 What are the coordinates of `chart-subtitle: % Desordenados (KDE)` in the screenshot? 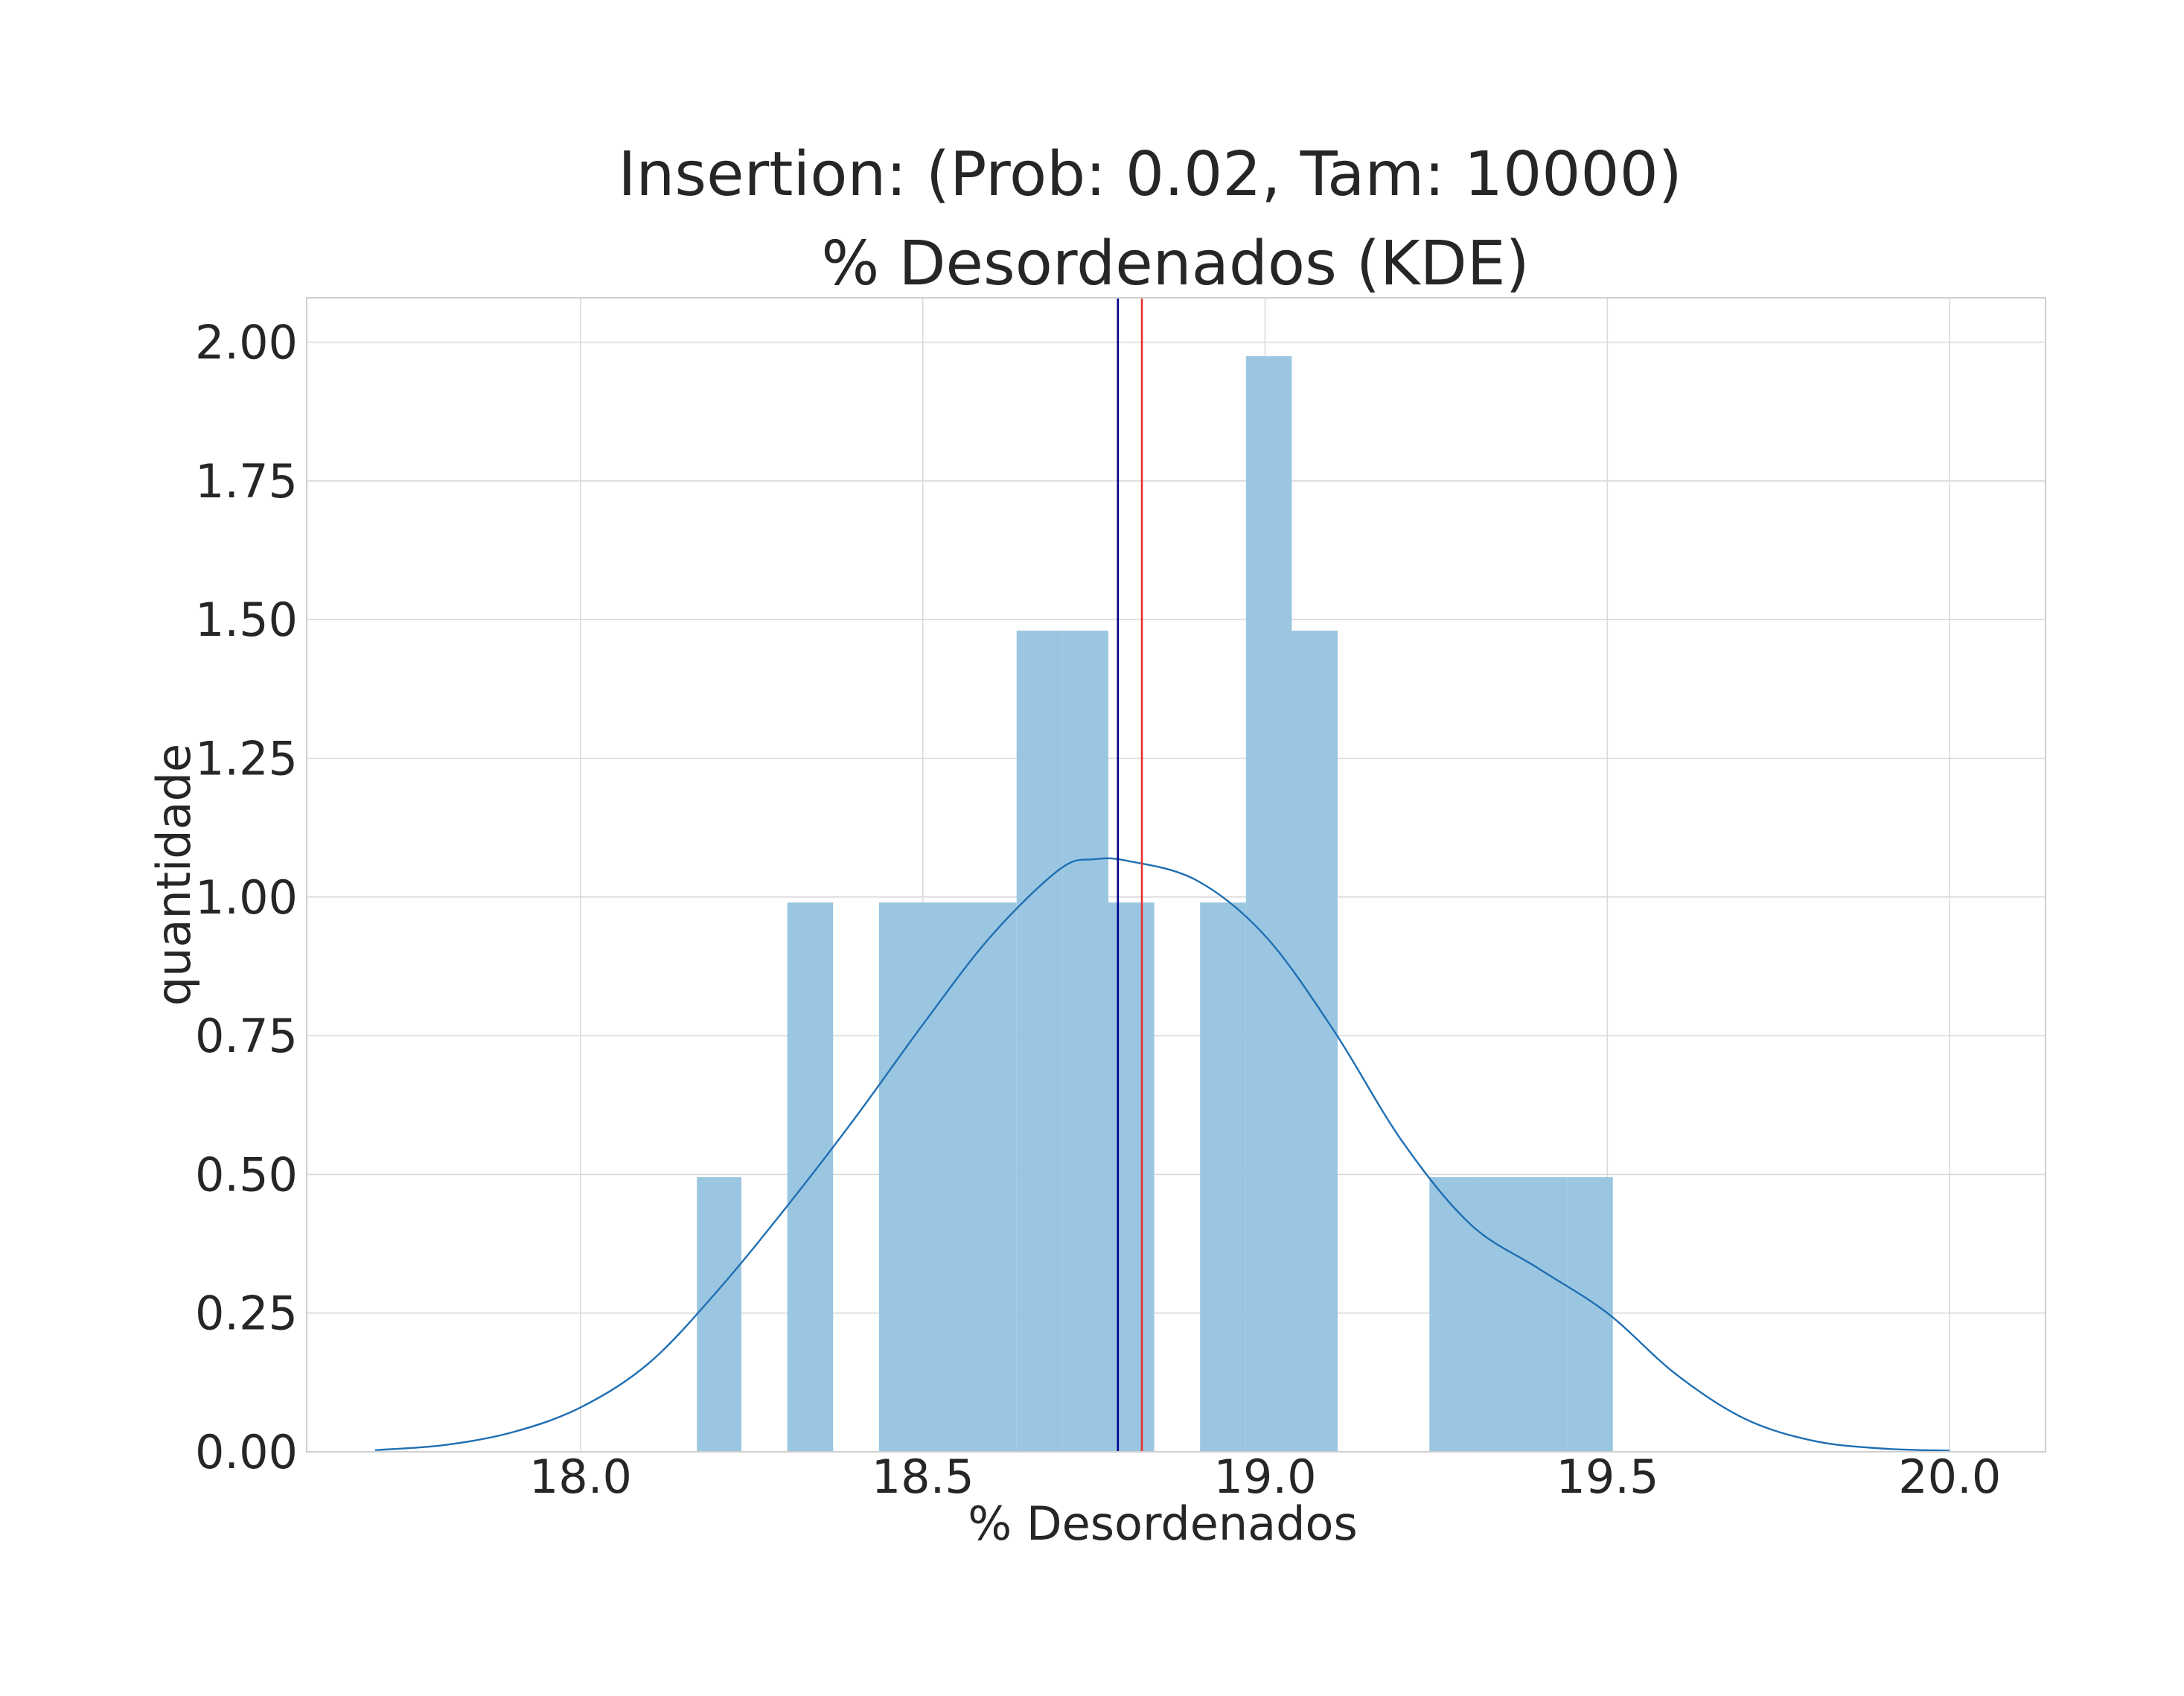 It's located at (1175, 264).